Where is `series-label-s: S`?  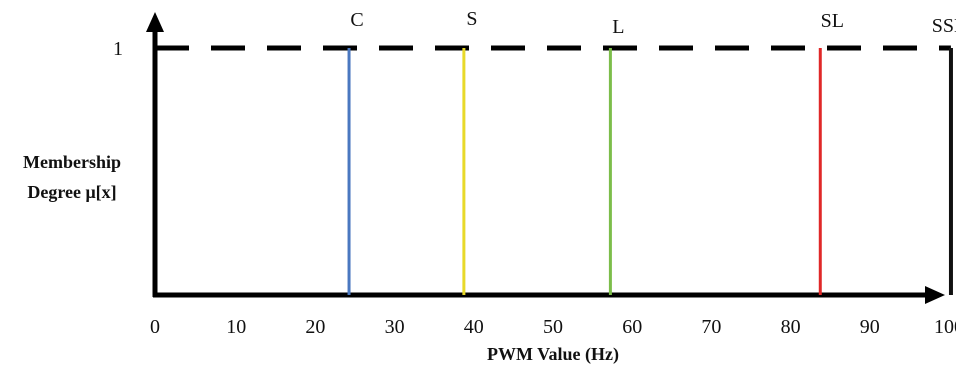
series-label-s: S is located at coordinates (471, 19).